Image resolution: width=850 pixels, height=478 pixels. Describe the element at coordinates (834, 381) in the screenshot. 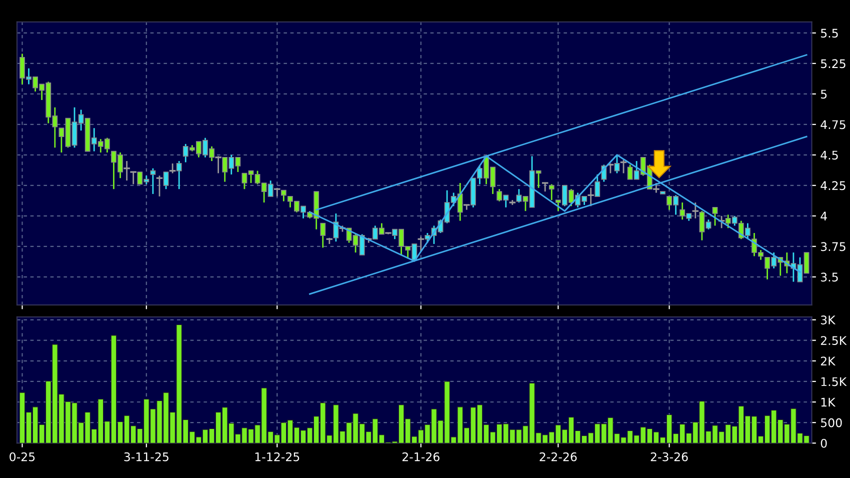

I see `y-tick-label: 1.5K` at that location.